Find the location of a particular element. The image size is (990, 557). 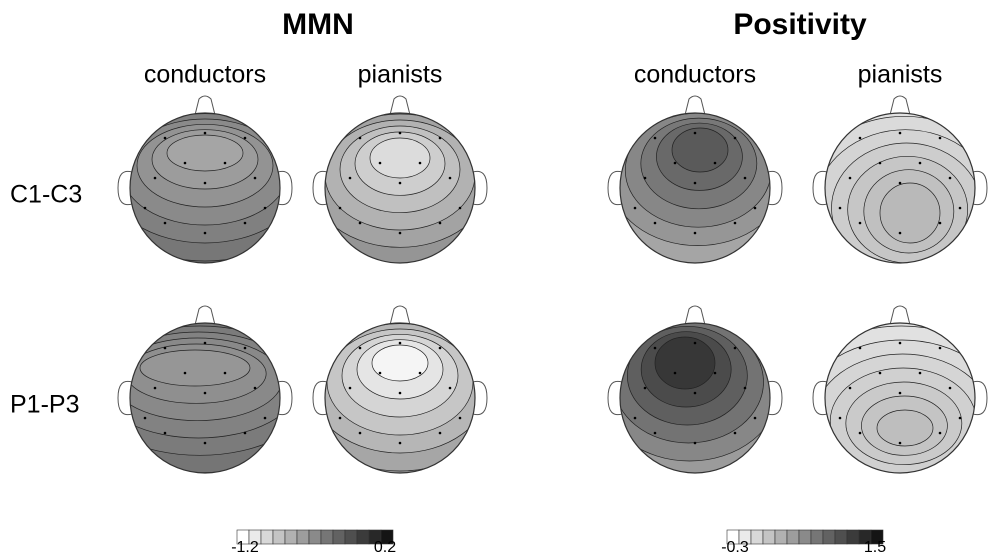

colorbar-min: -1.2 is located at coordinates (245, 547).